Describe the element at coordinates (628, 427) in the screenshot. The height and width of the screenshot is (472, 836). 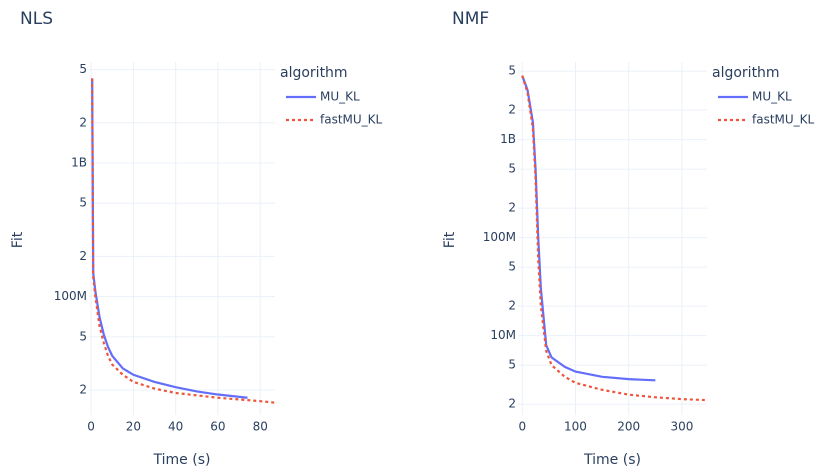
I see `x-tick-label: 200` at that location.